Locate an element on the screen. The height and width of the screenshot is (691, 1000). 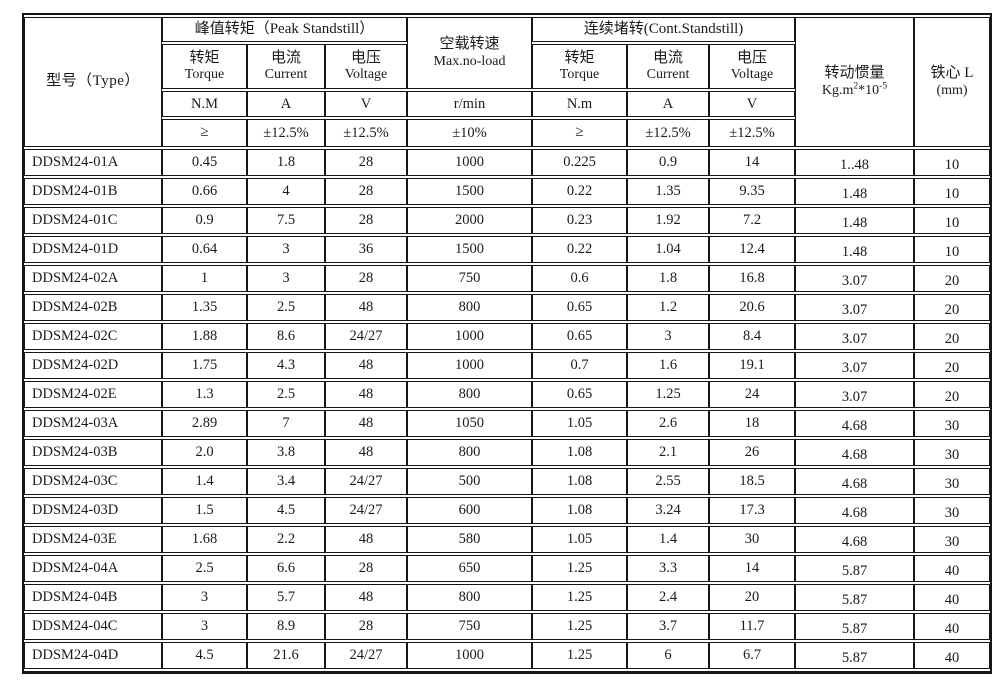
value-cell: 4.5 is located at coordinates (204, 655).